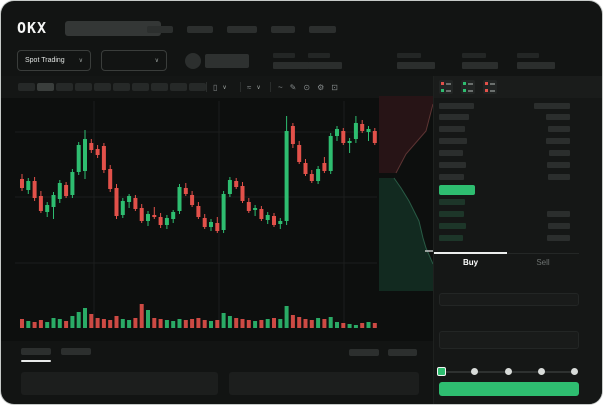 The width and height of the screenshot is (603, 406). I want to click on tab-buy: Buy, so click(470, 262).